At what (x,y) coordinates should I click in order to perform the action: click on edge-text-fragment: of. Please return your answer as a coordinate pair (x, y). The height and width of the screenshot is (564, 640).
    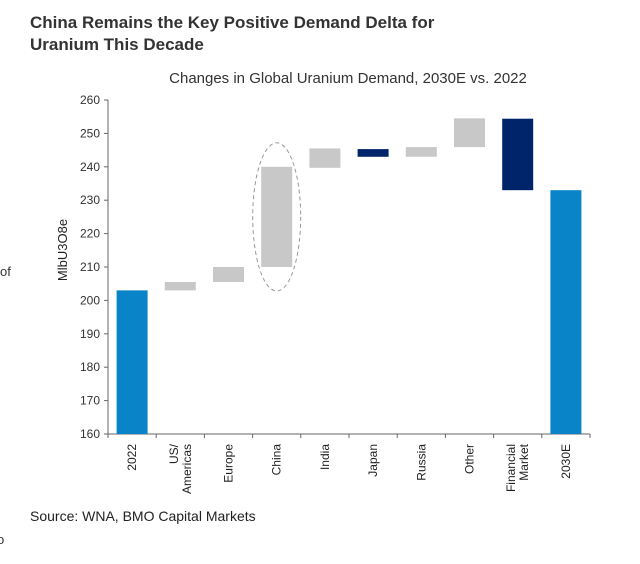
    Looking at the image, I should click on (5, 271).